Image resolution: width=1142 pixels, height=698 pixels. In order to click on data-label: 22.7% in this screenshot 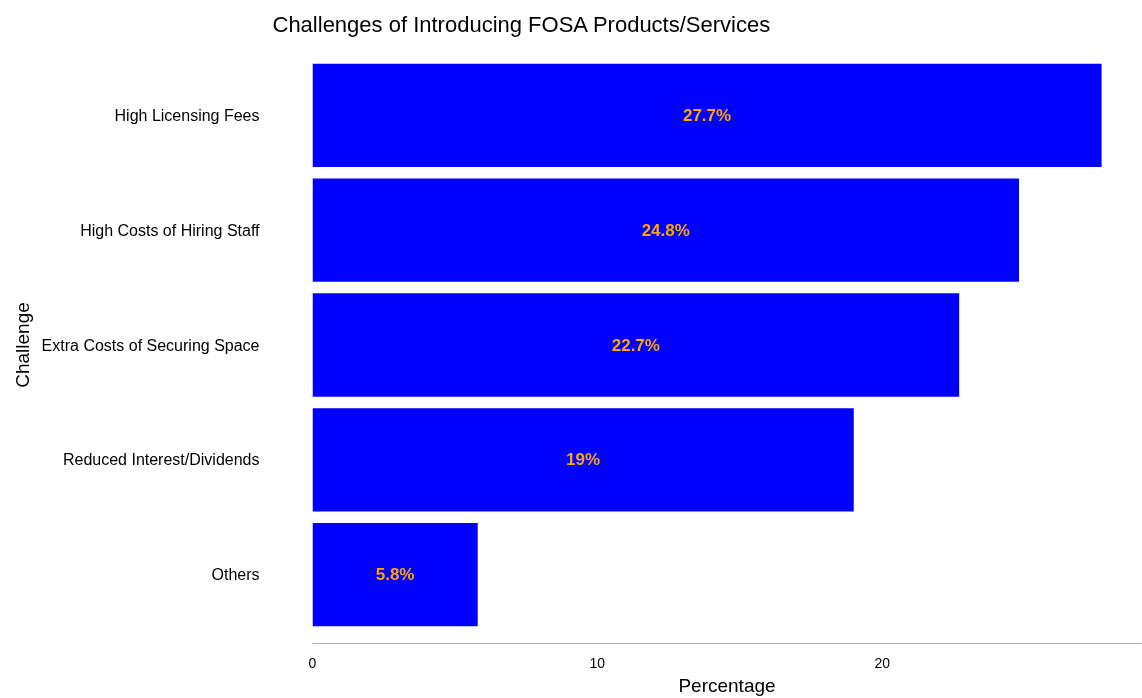, I will do `click(635, 345)`.